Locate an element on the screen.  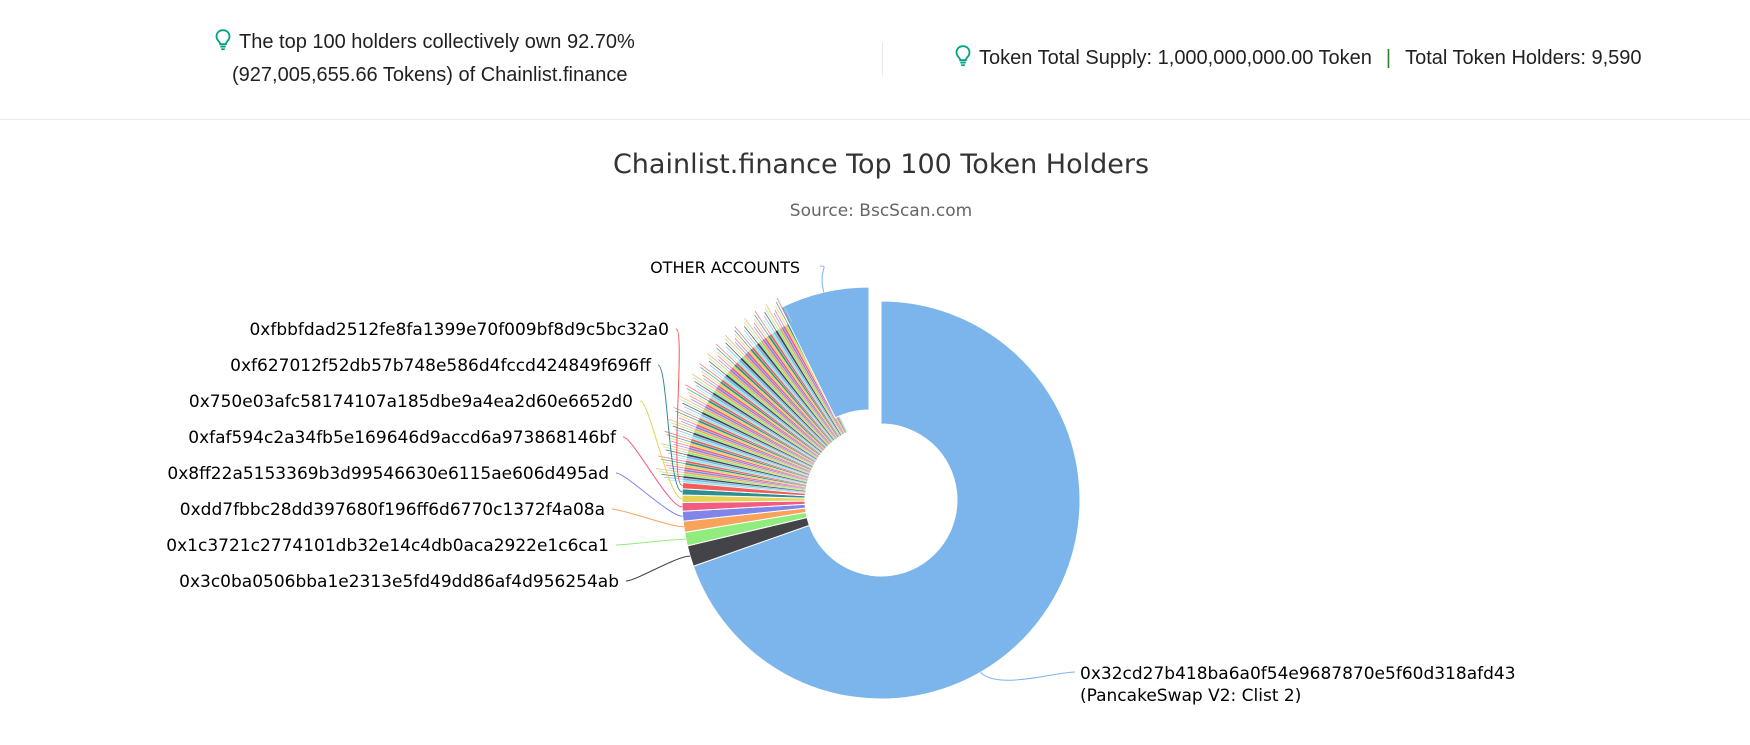
holder-slice is located at coordinates (886, 500).